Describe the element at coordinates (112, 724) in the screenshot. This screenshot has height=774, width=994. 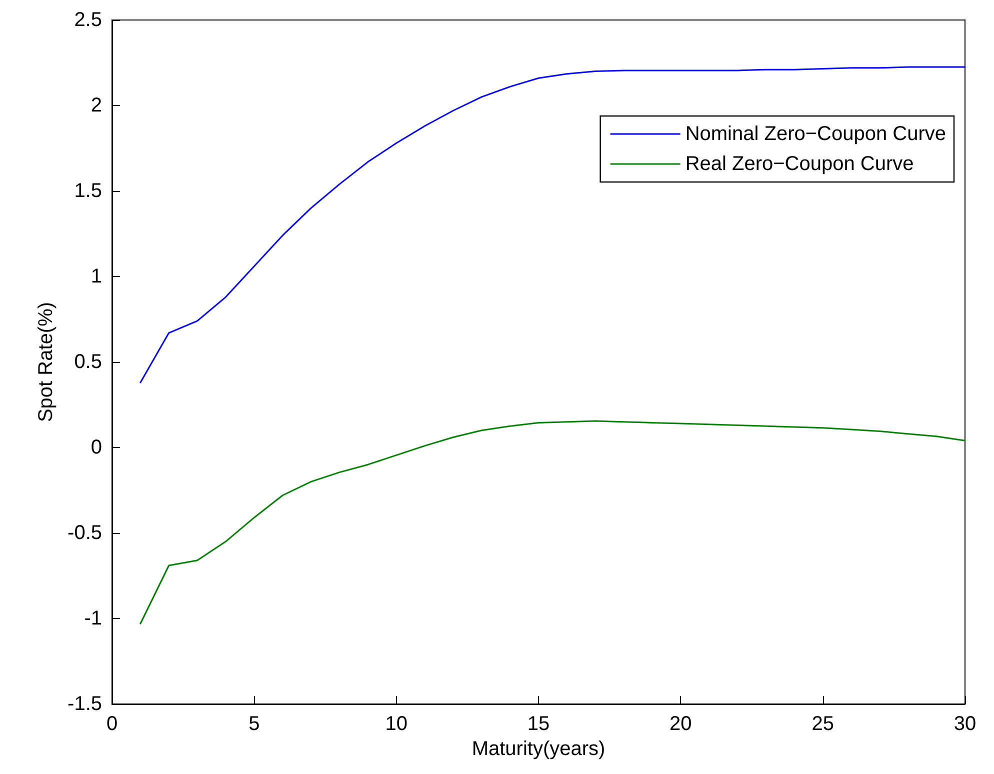
I see `x-tick-label: 0` at that location.